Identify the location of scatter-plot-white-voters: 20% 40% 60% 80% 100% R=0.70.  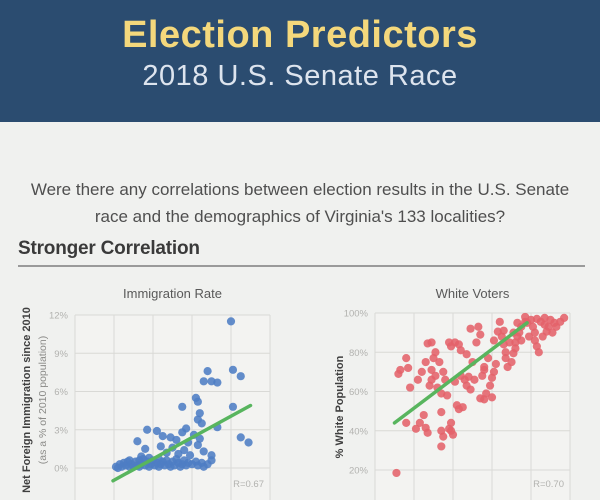
(457, 404).